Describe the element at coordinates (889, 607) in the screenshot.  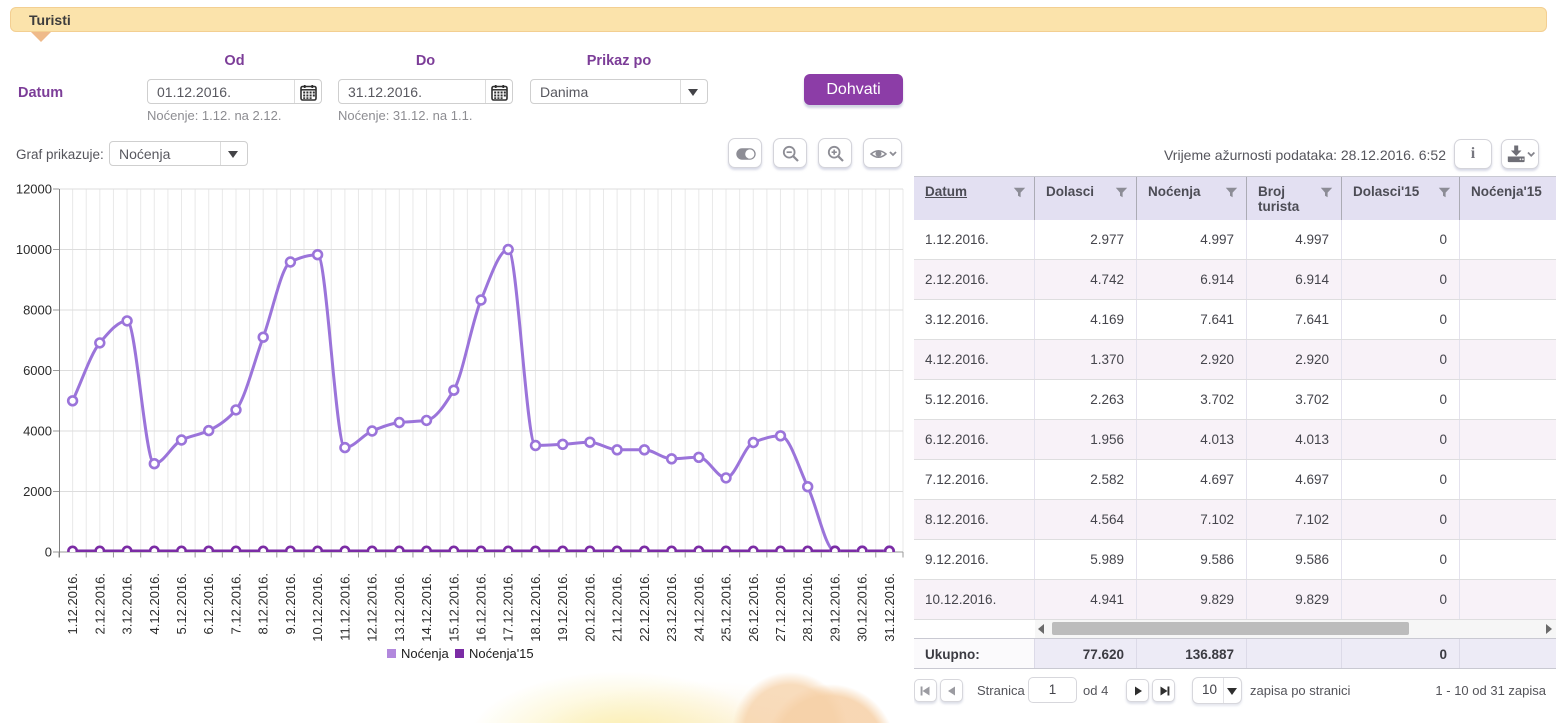
I see `svg-text: 31.12.2016.` at that location.